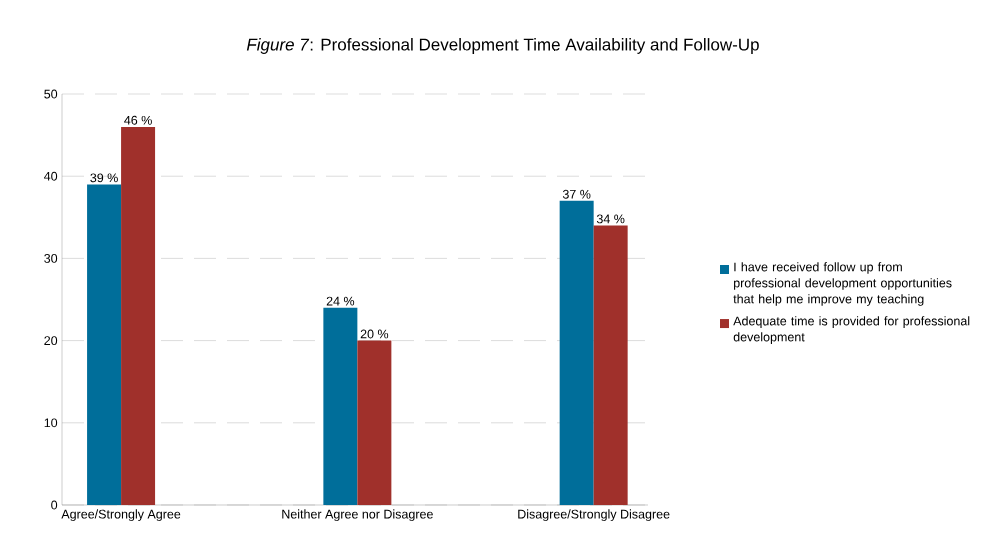 This screenshot has width=1007, height=558. What do you see at coordinates (51, 341) in the screenshot?
I see `y-tick-label: 20` at bounding box center [51, 341].